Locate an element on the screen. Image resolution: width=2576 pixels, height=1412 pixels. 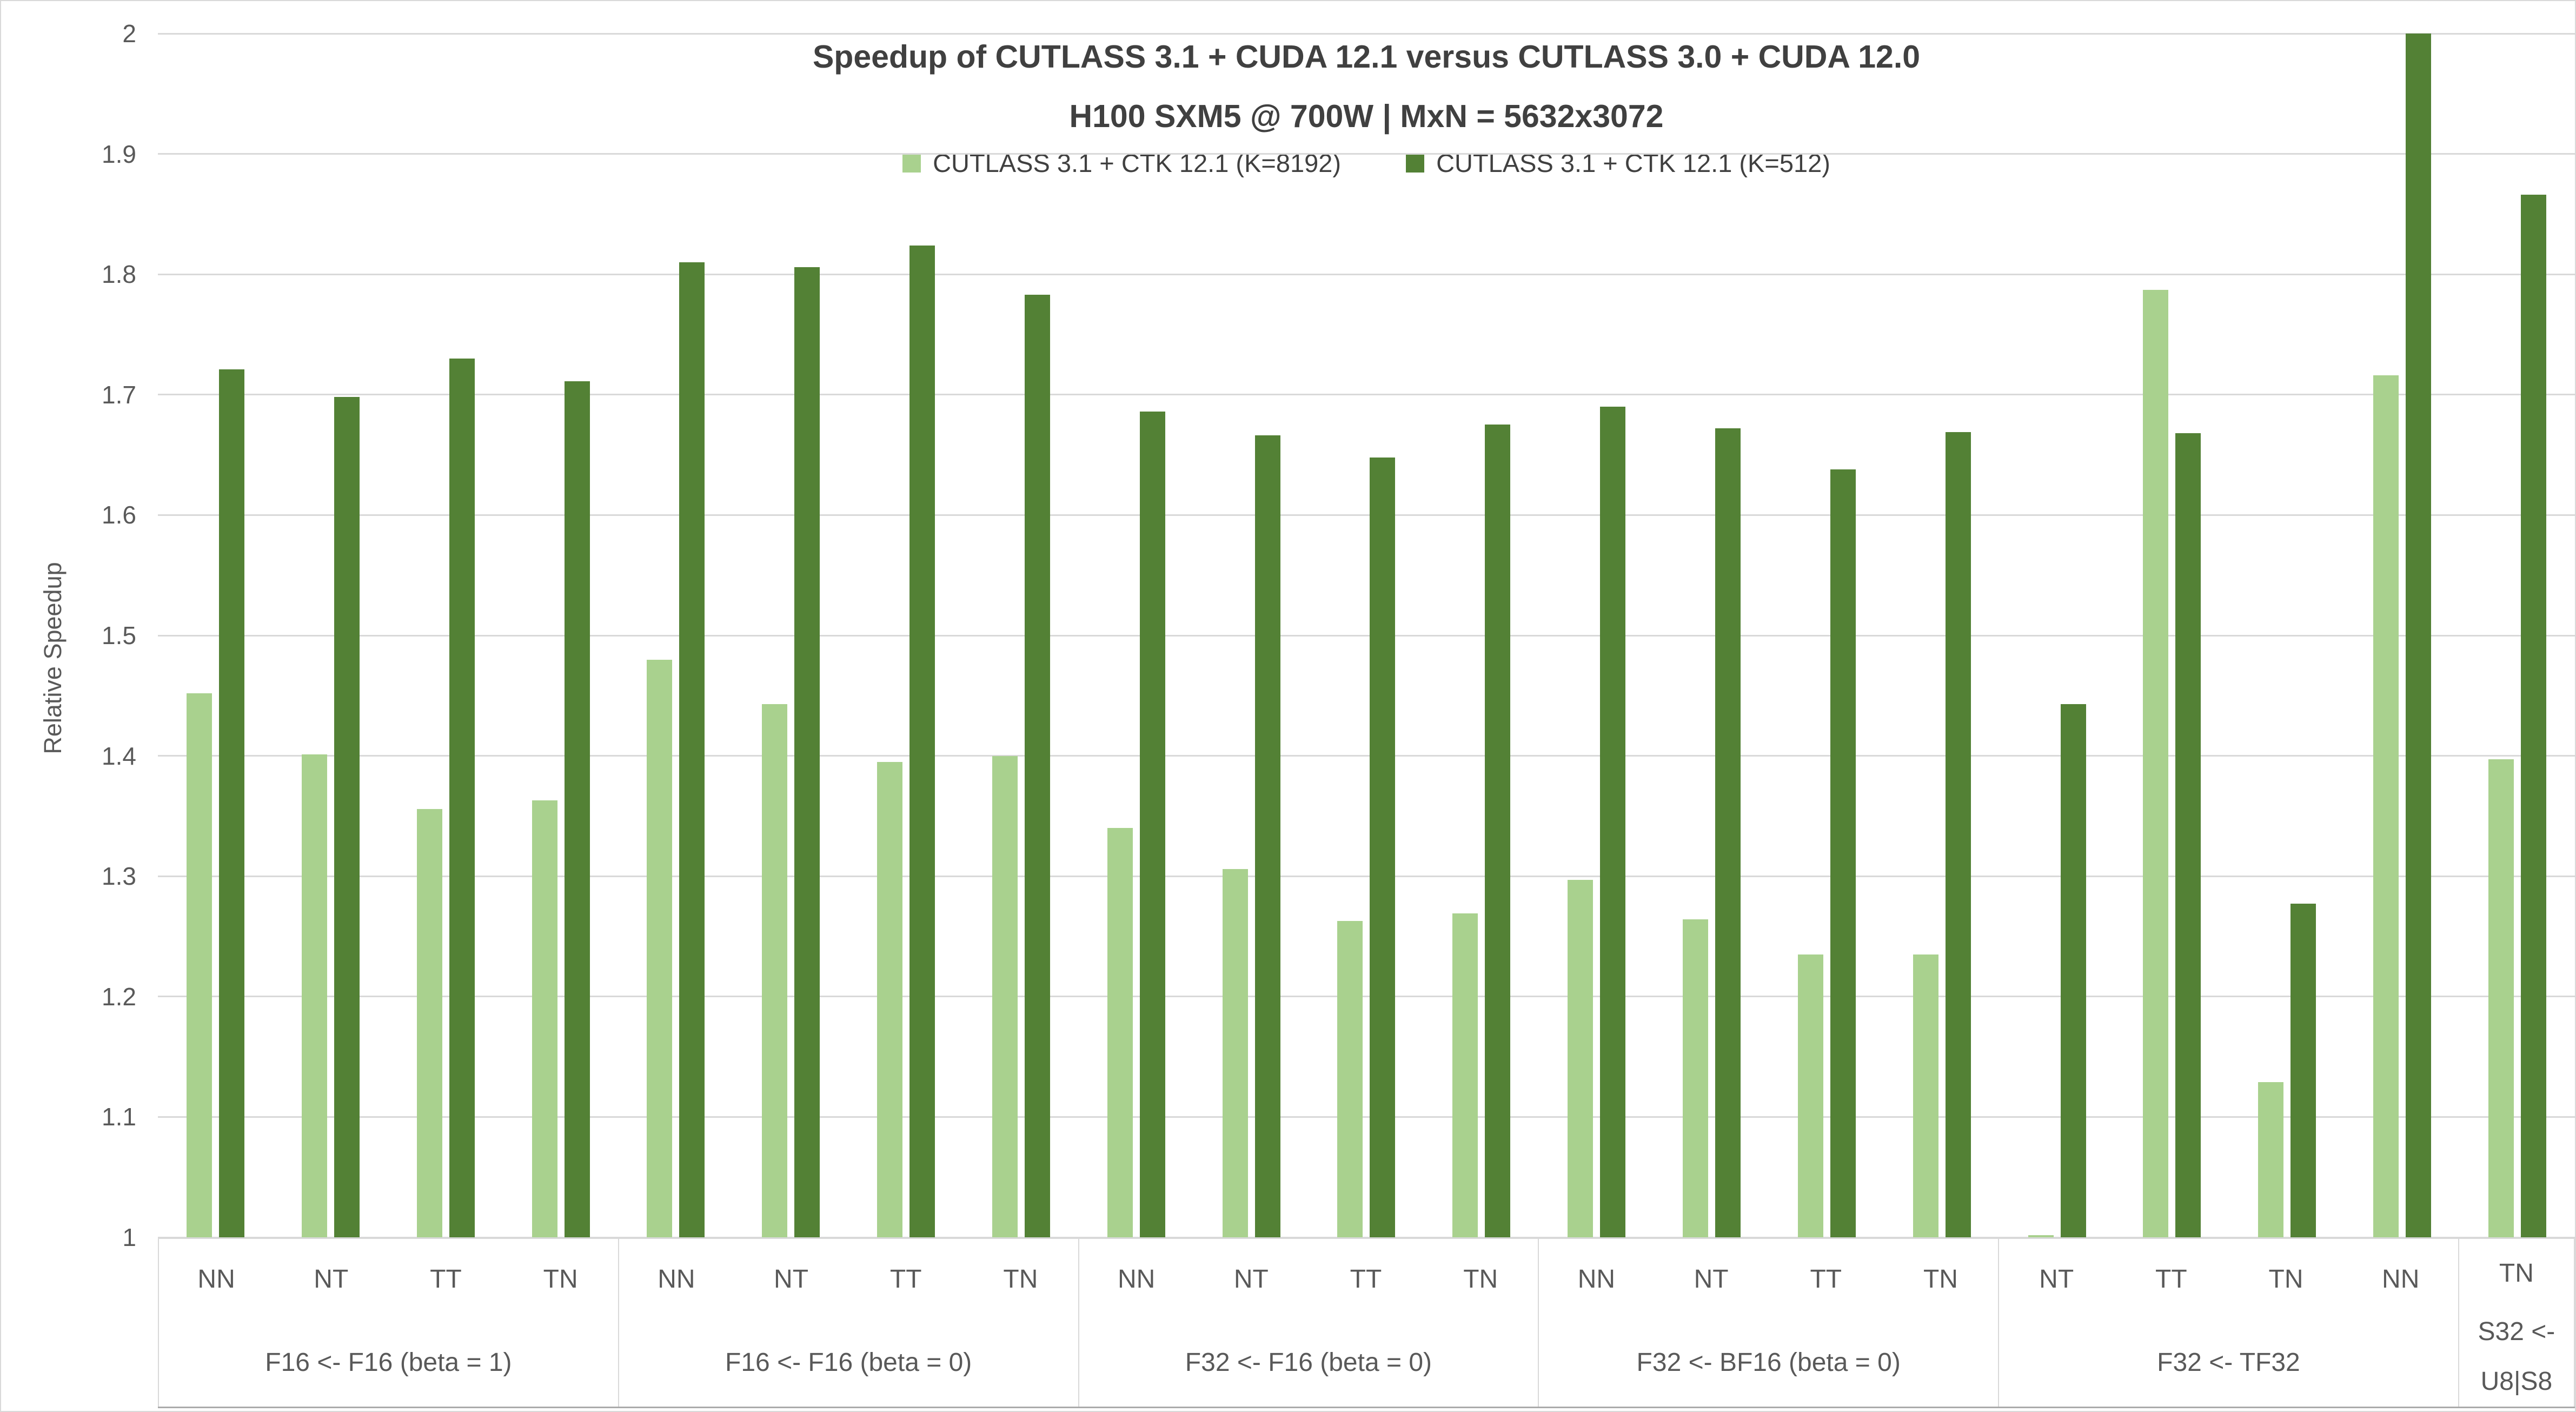
axis-group: NT TT TN NN F32 <- TF32 is located at coordinates (2228, 1323).